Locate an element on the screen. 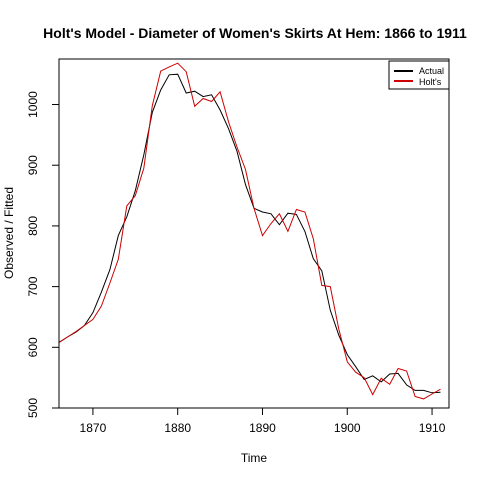 The image size is (480, 480). x-tick-label: 1900 is located at coordinates (347, 428).